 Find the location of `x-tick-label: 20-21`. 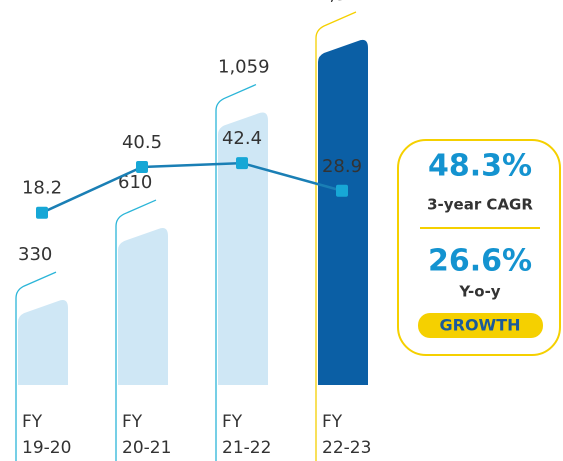

x-tick-label: 20-21 is located at coordinates (146, 448).